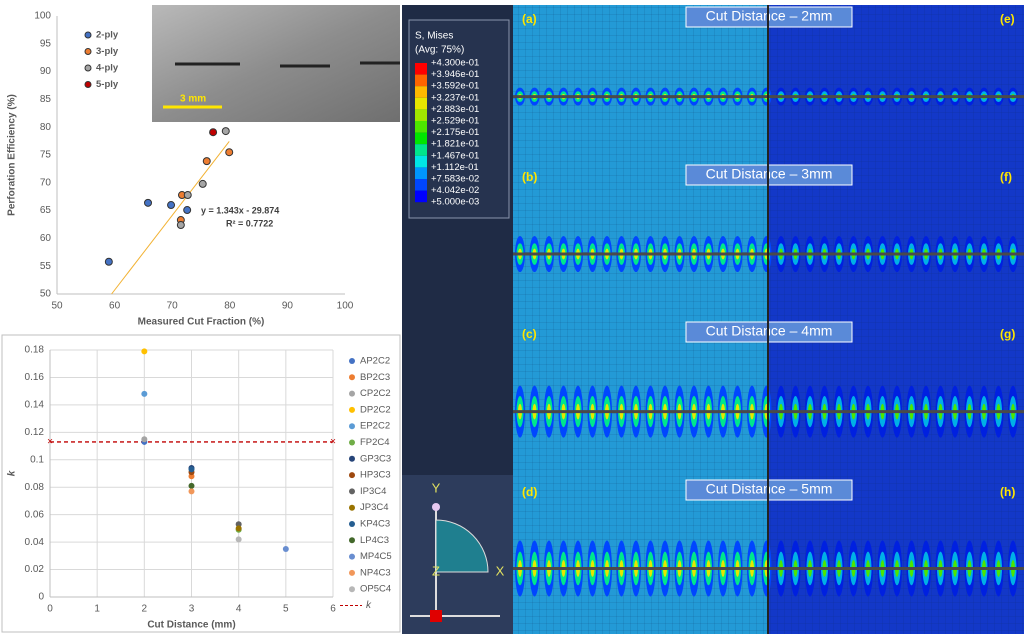 The height and width of the screenshot is (634, 1024). I want to click on y-tick-label: 0.16, so click(35, 377).